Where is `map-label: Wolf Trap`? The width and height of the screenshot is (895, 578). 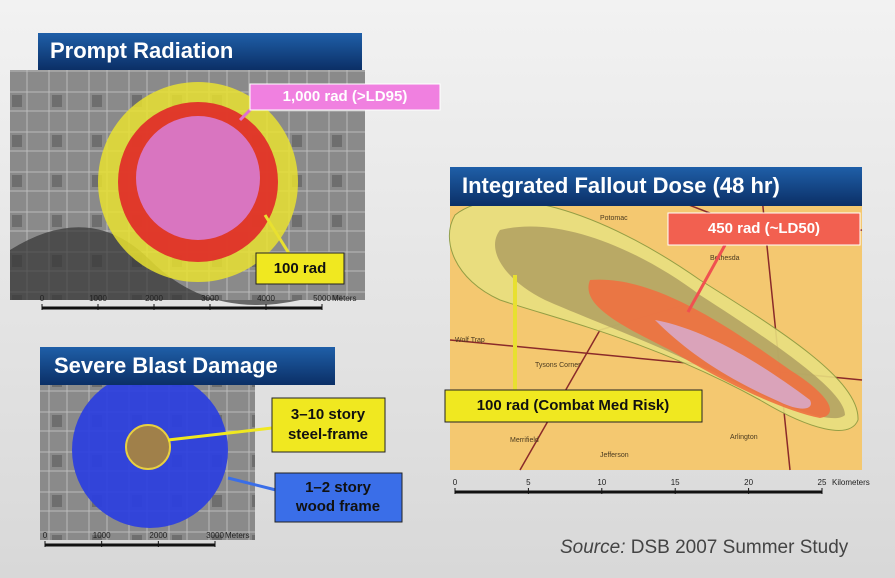
map-label: Wolf Trap is located at coordinates (470, 340).